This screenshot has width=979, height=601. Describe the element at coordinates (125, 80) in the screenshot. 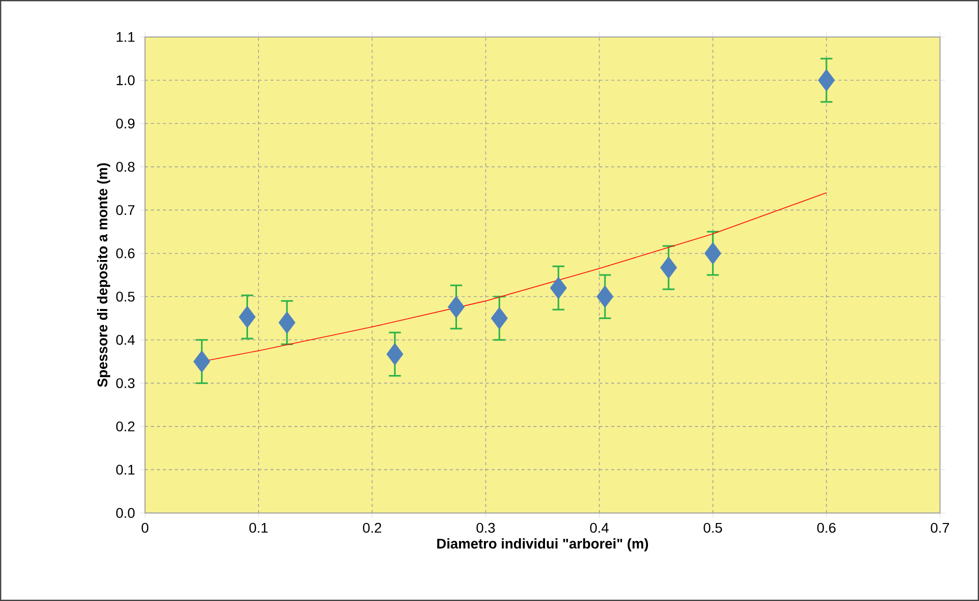

I see `y-tick-label: 1.0` at that location.